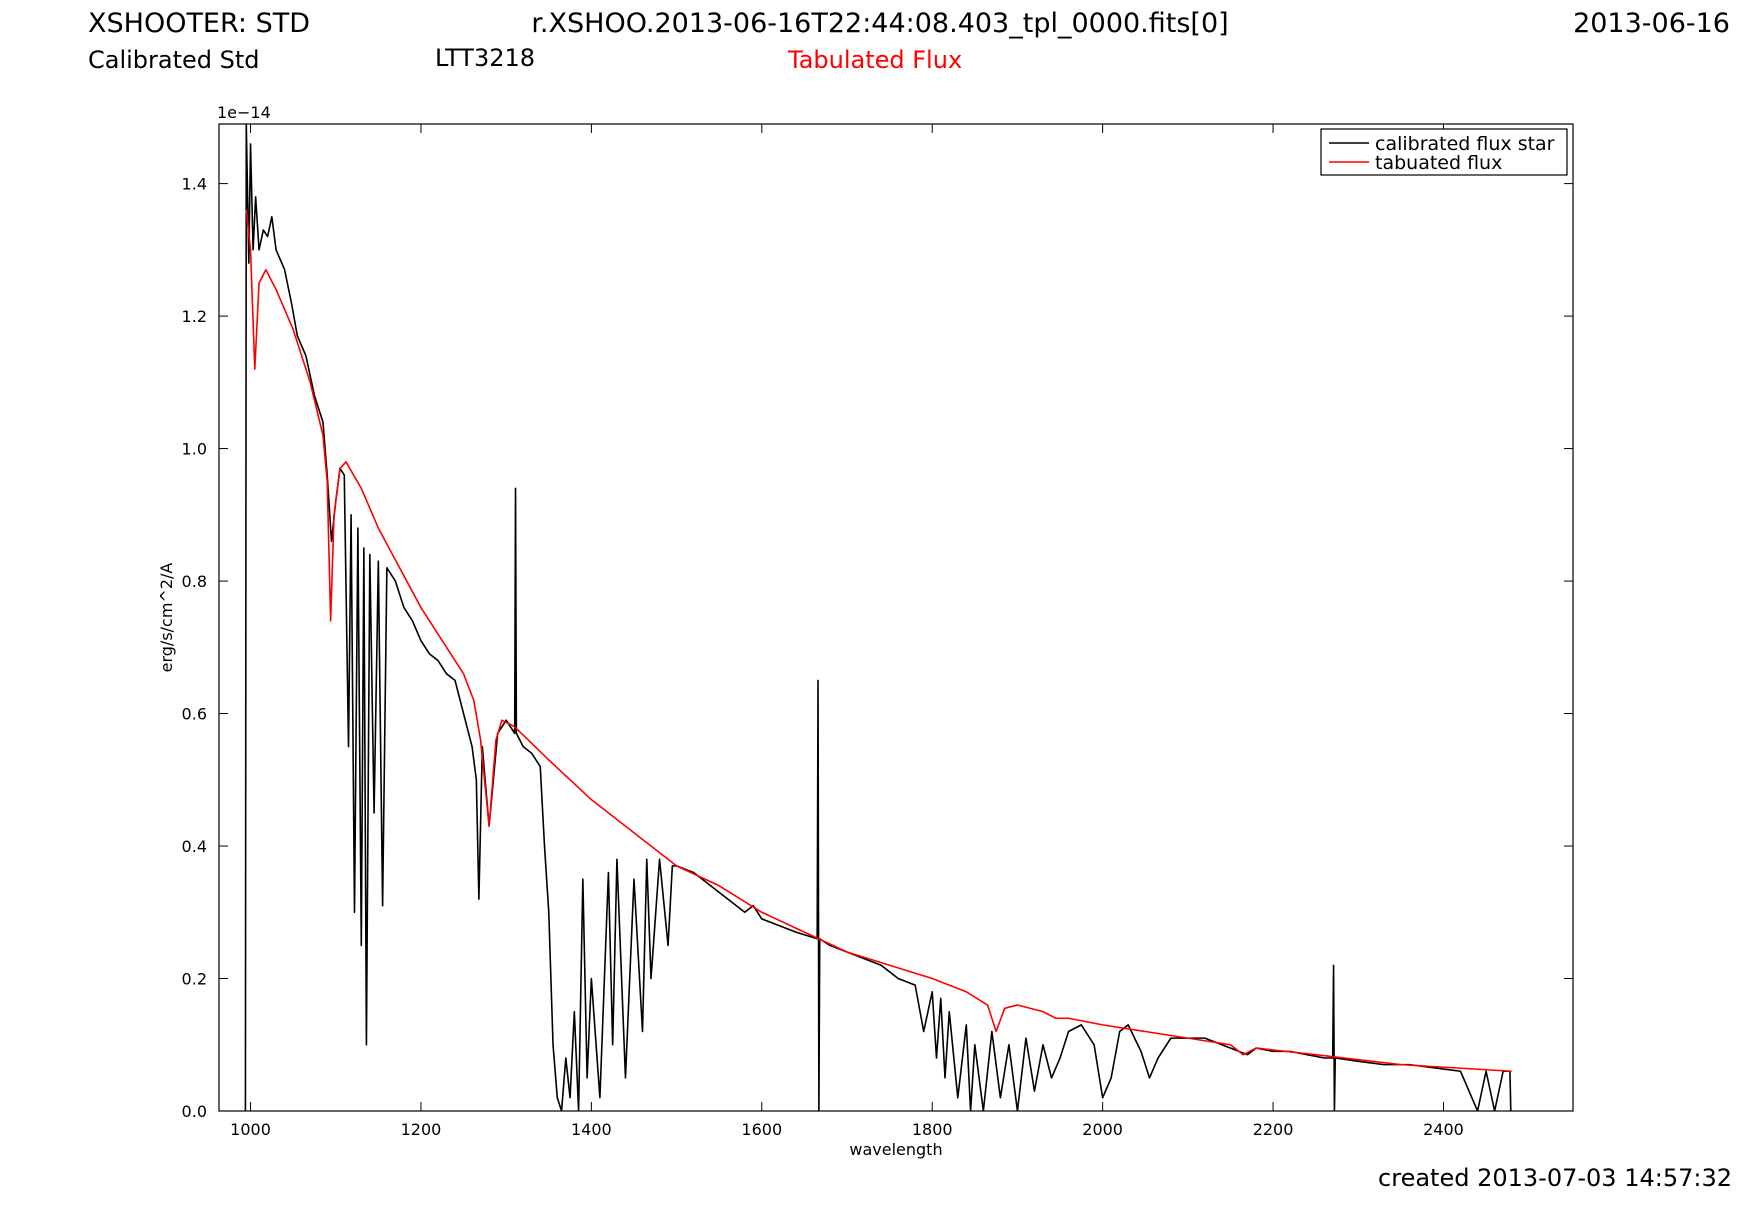 Image resolution: width=1740 pixels, height=1230 pixels. What do you see at coordinates (485, 58) in the screenshot?
I see `object: LTT3218` at bounding box center [485, 58].